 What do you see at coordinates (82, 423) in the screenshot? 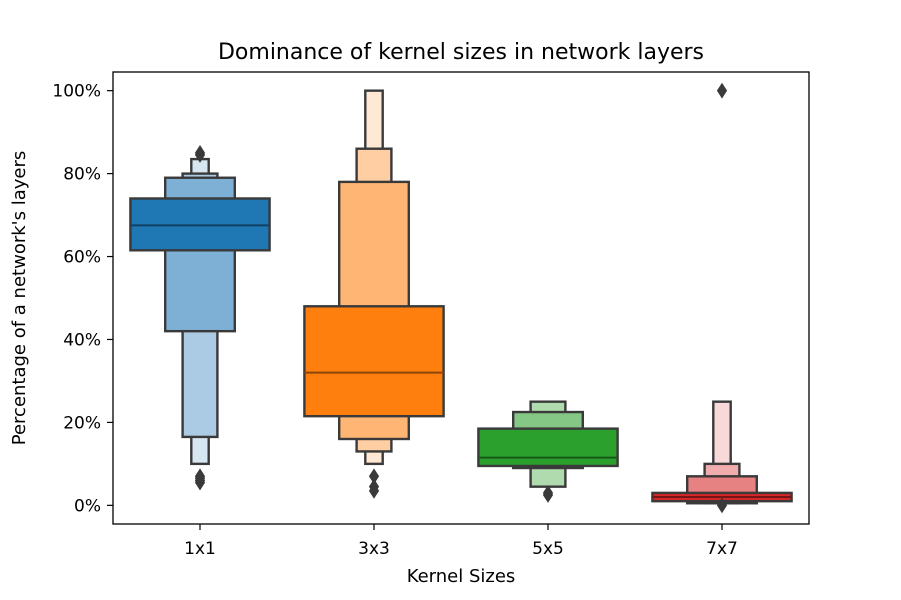
I see `y-tick-label: 20%` at bounding box center [82, 423].